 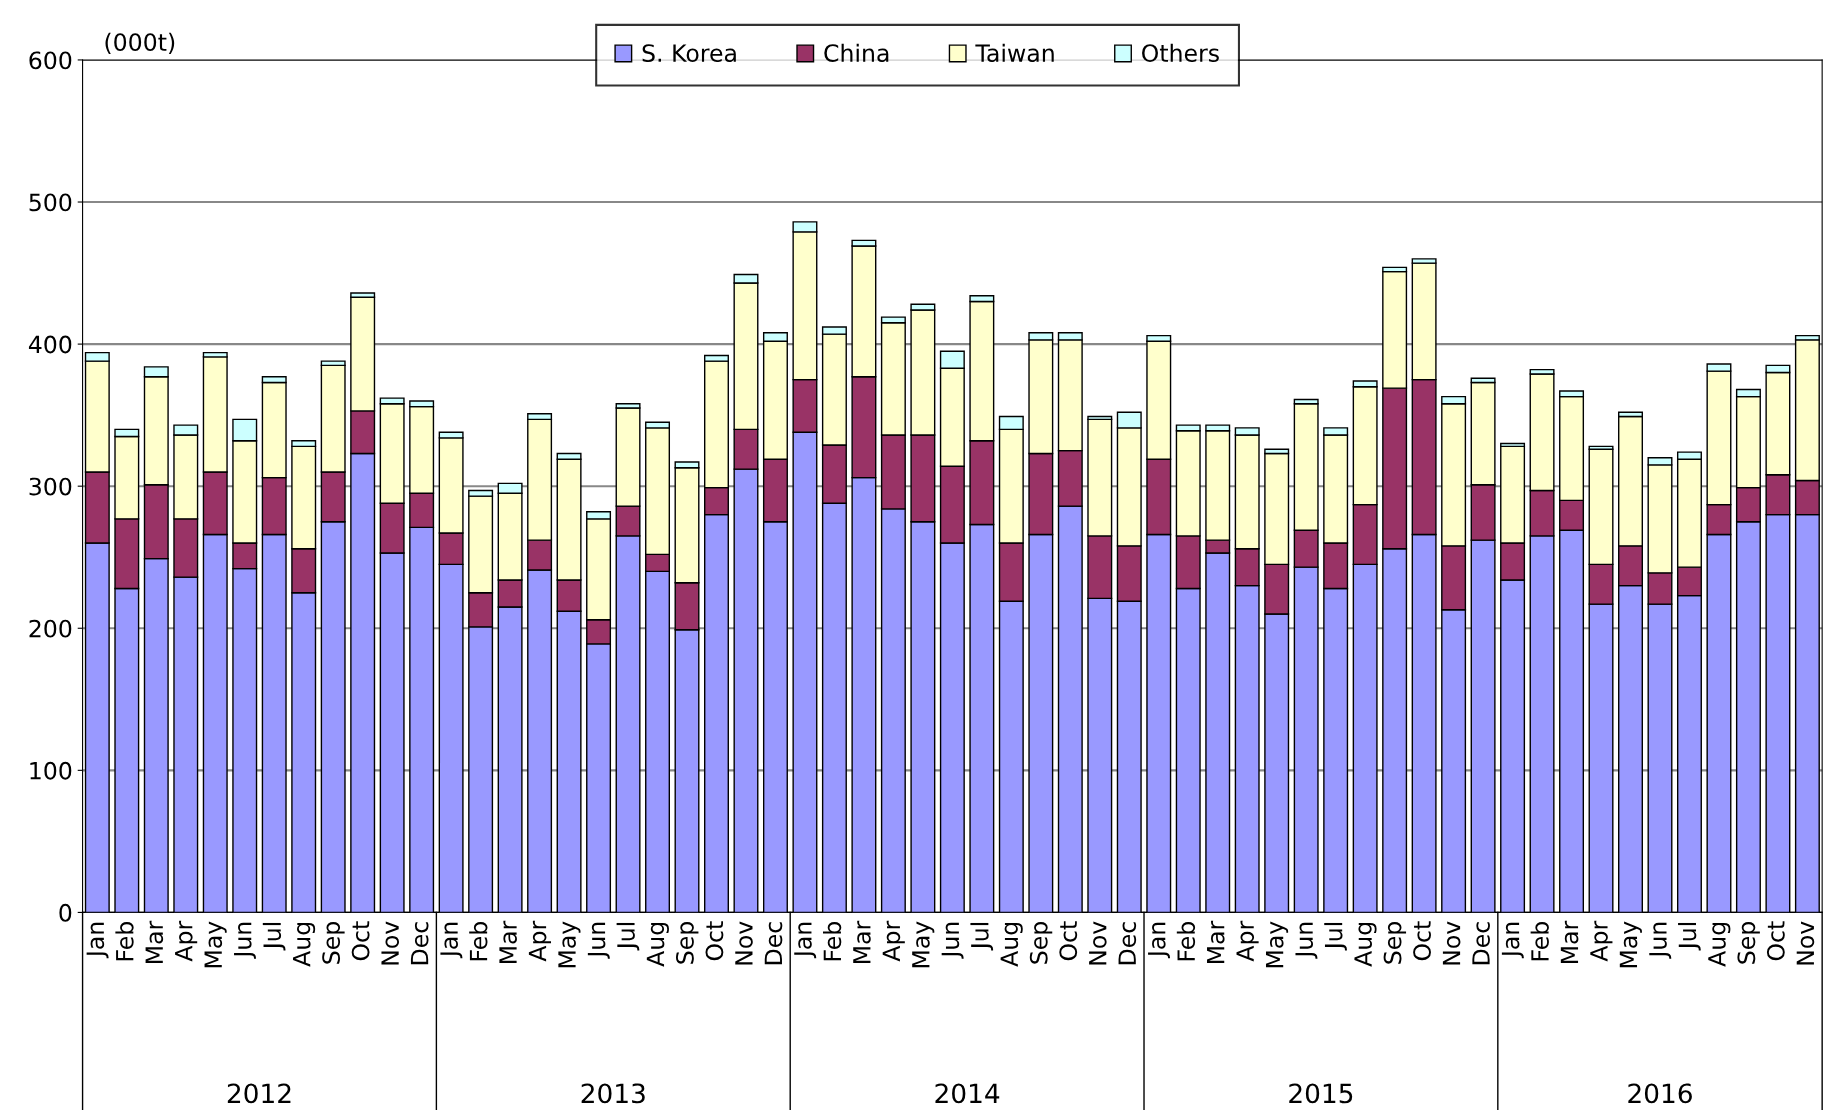 I want to click on y-tick-label: 400, so click(x=50, y=344).